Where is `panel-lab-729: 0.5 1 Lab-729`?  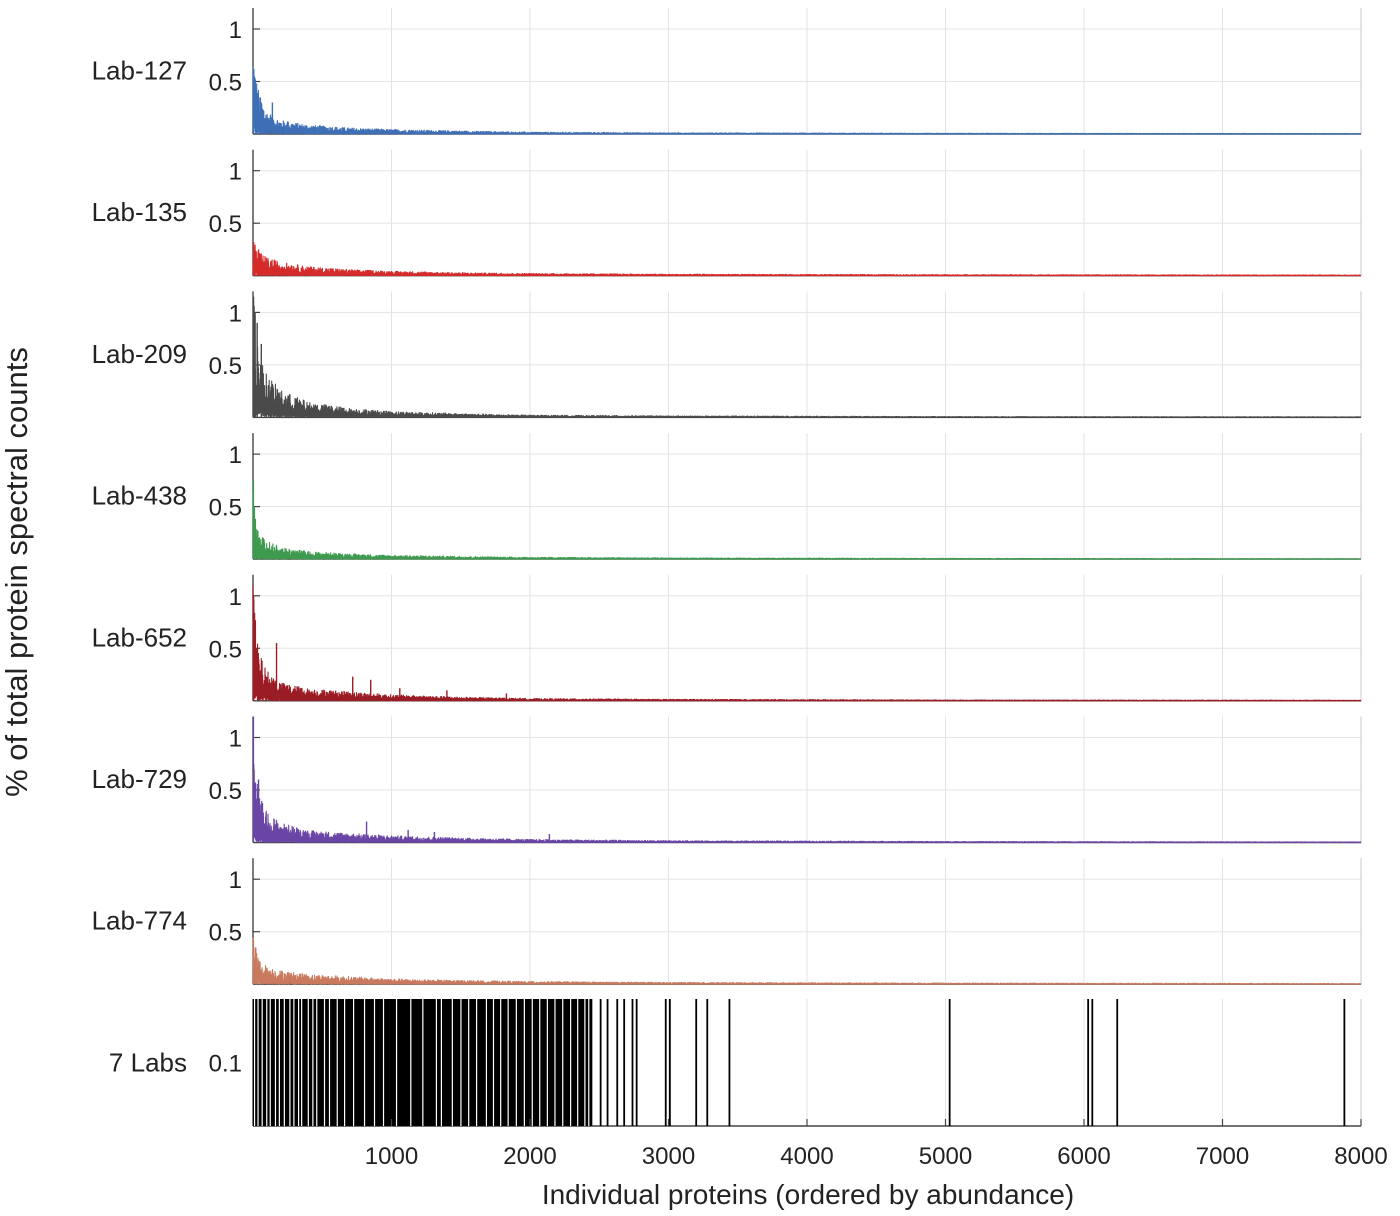 panel-lab-729: 0.5 1 Lab-729 is located at coordinates (727, 780).